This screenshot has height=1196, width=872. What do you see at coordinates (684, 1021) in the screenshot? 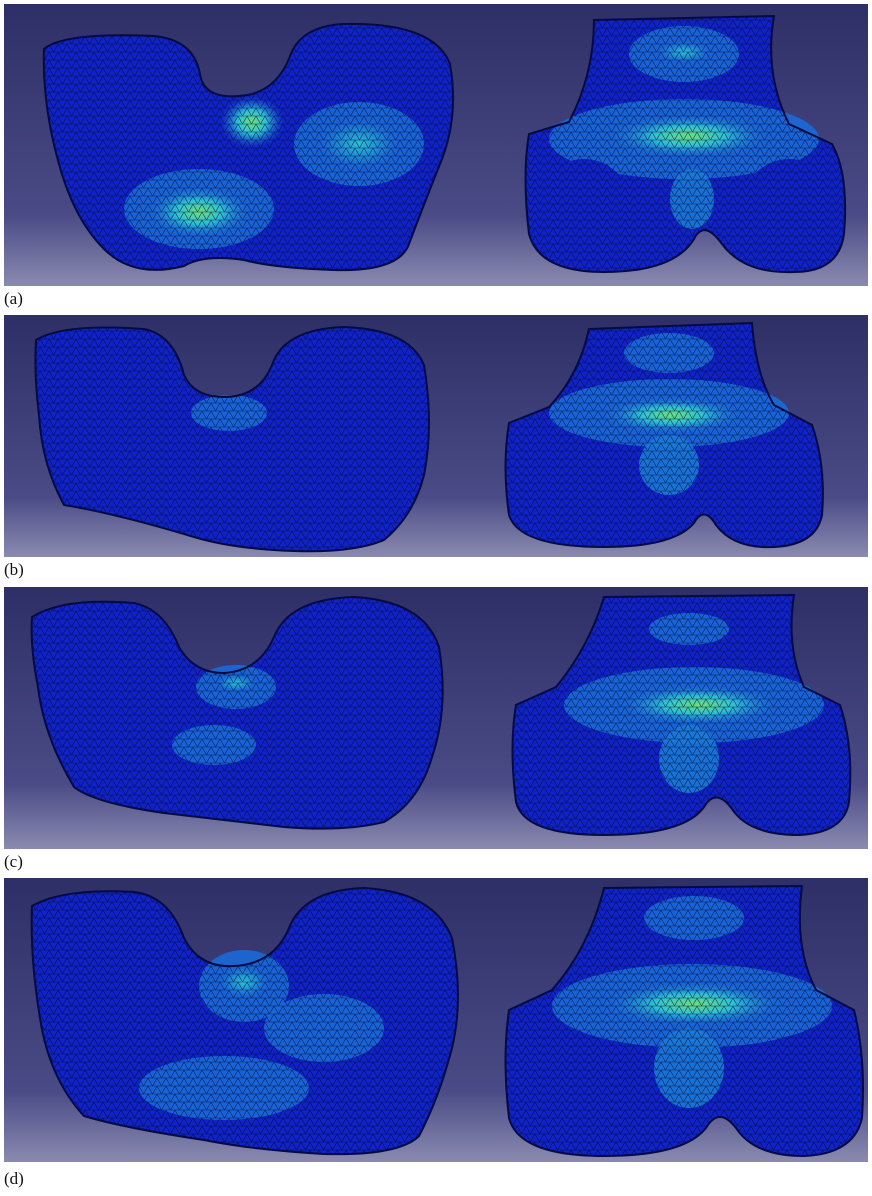
I see `right-bone-d` at bounding box center [684, 1021].